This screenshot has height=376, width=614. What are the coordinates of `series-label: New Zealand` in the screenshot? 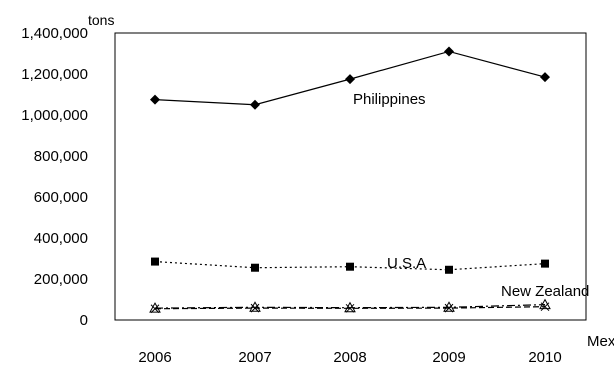 It's located at (545, 291).